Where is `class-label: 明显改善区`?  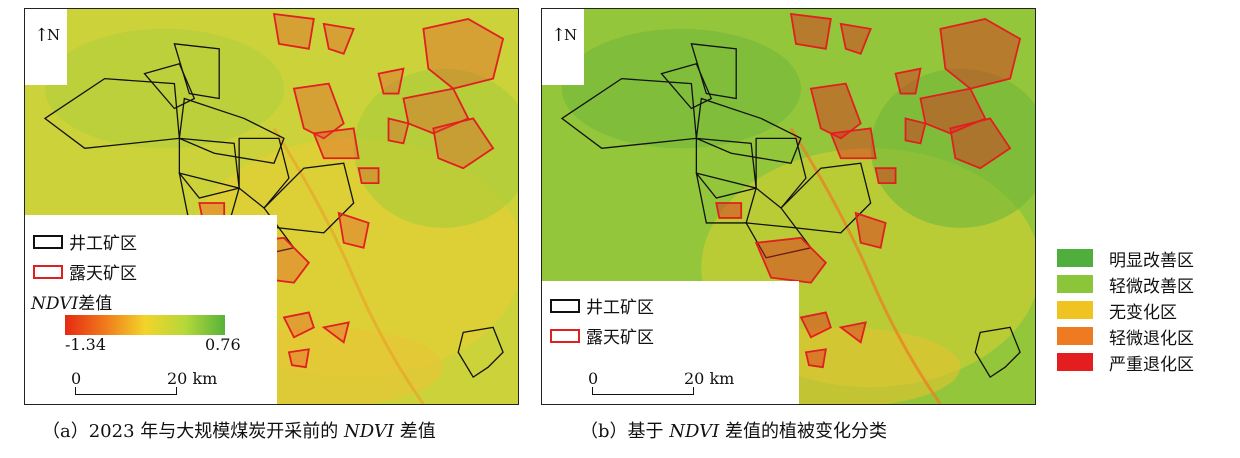
class-label: 明显改善区 is located at coordinates (1151, 260).